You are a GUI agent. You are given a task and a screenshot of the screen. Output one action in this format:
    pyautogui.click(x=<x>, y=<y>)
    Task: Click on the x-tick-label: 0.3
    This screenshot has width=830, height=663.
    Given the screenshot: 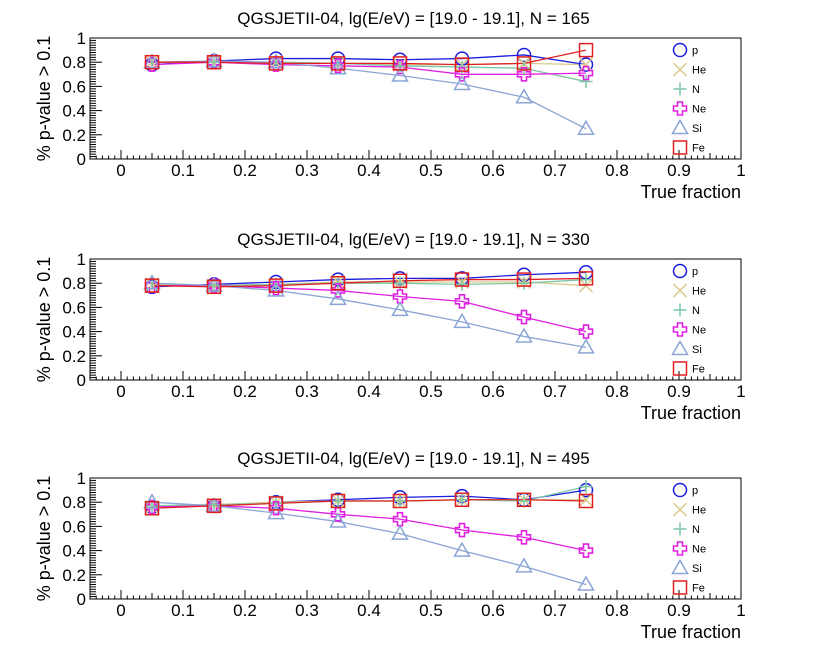 What is the action you would take?
    pyautogui.click(x=307, y=391)
    